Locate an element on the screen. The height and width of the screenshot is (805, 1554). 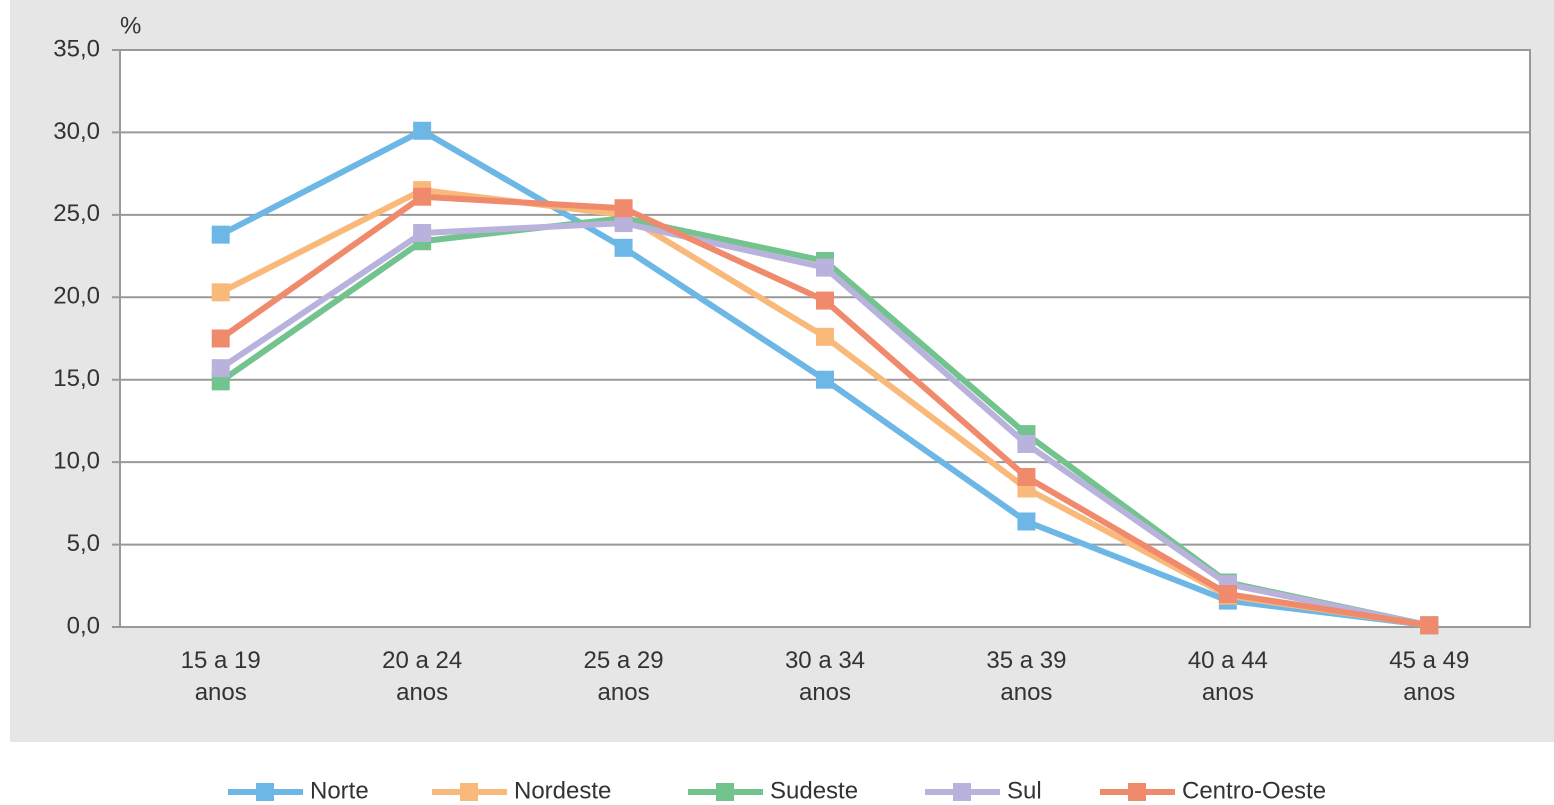
y-axis-label: % is located at coordinates (130, 25).